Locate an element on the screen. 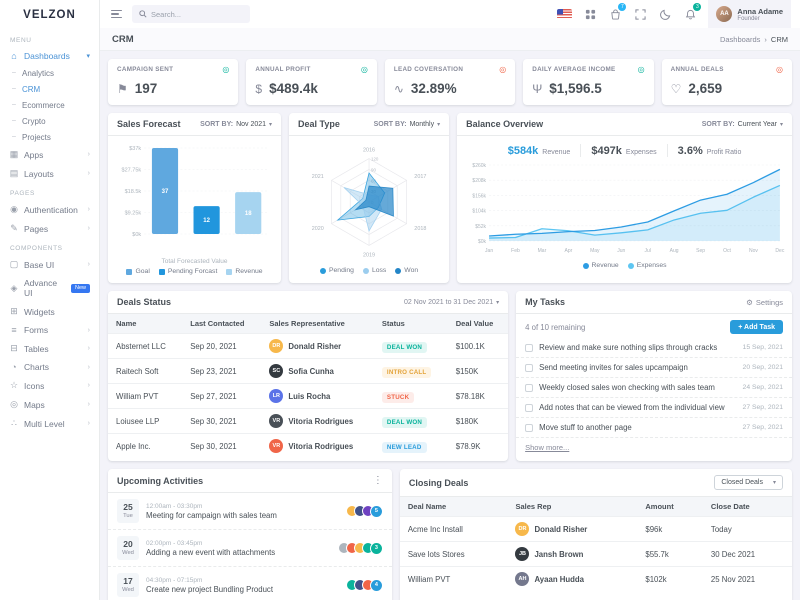  legend-item: Pending Forcast is located at coordinates (187, 271).